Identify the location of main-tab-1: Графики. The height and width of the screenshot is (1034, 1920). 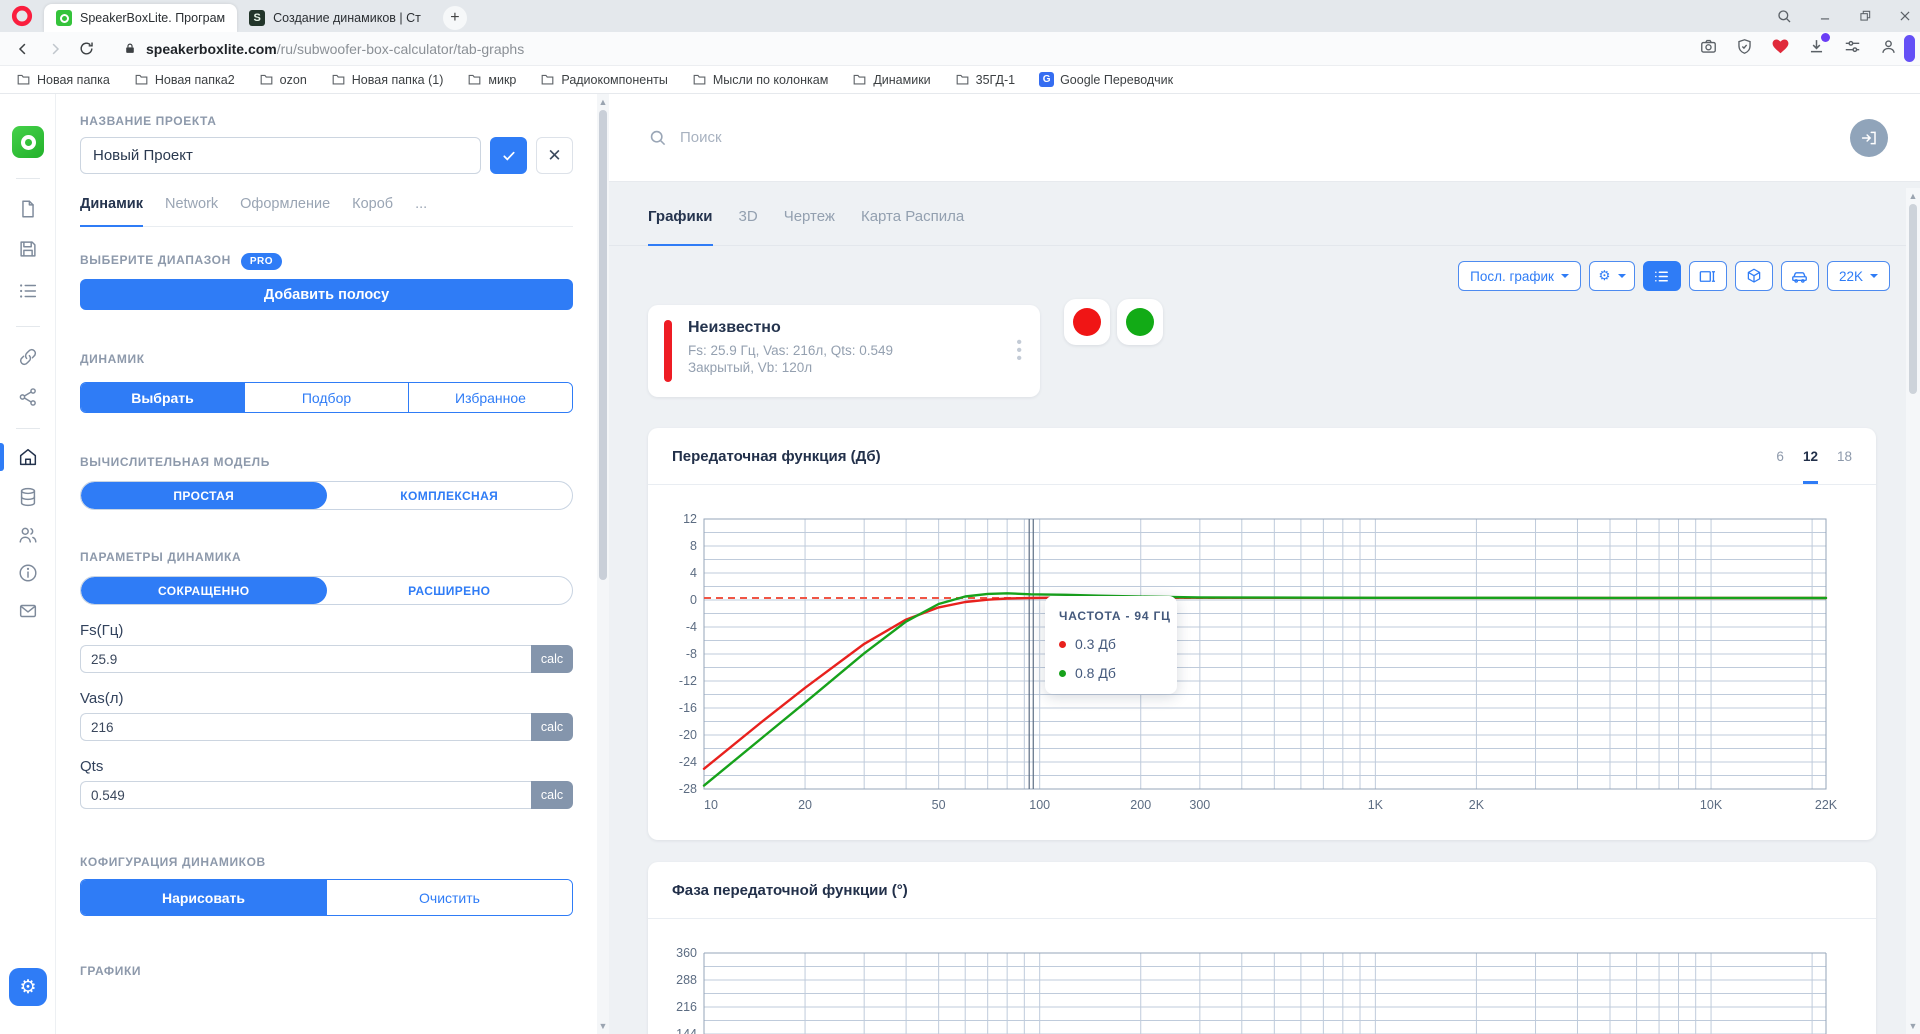
(680, 227).